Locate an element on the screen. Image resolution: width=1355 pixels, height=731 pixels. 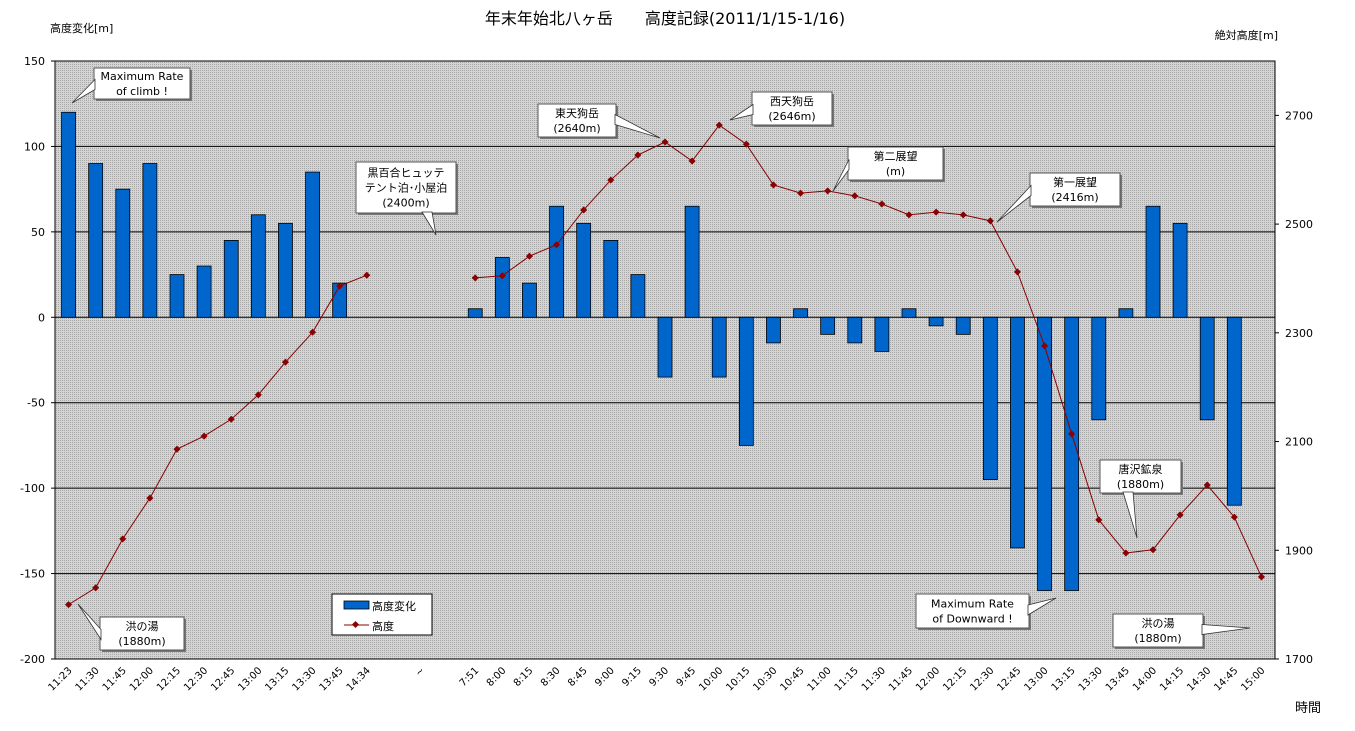
altitude-point-10:15 is located at coordinates (746, 144).